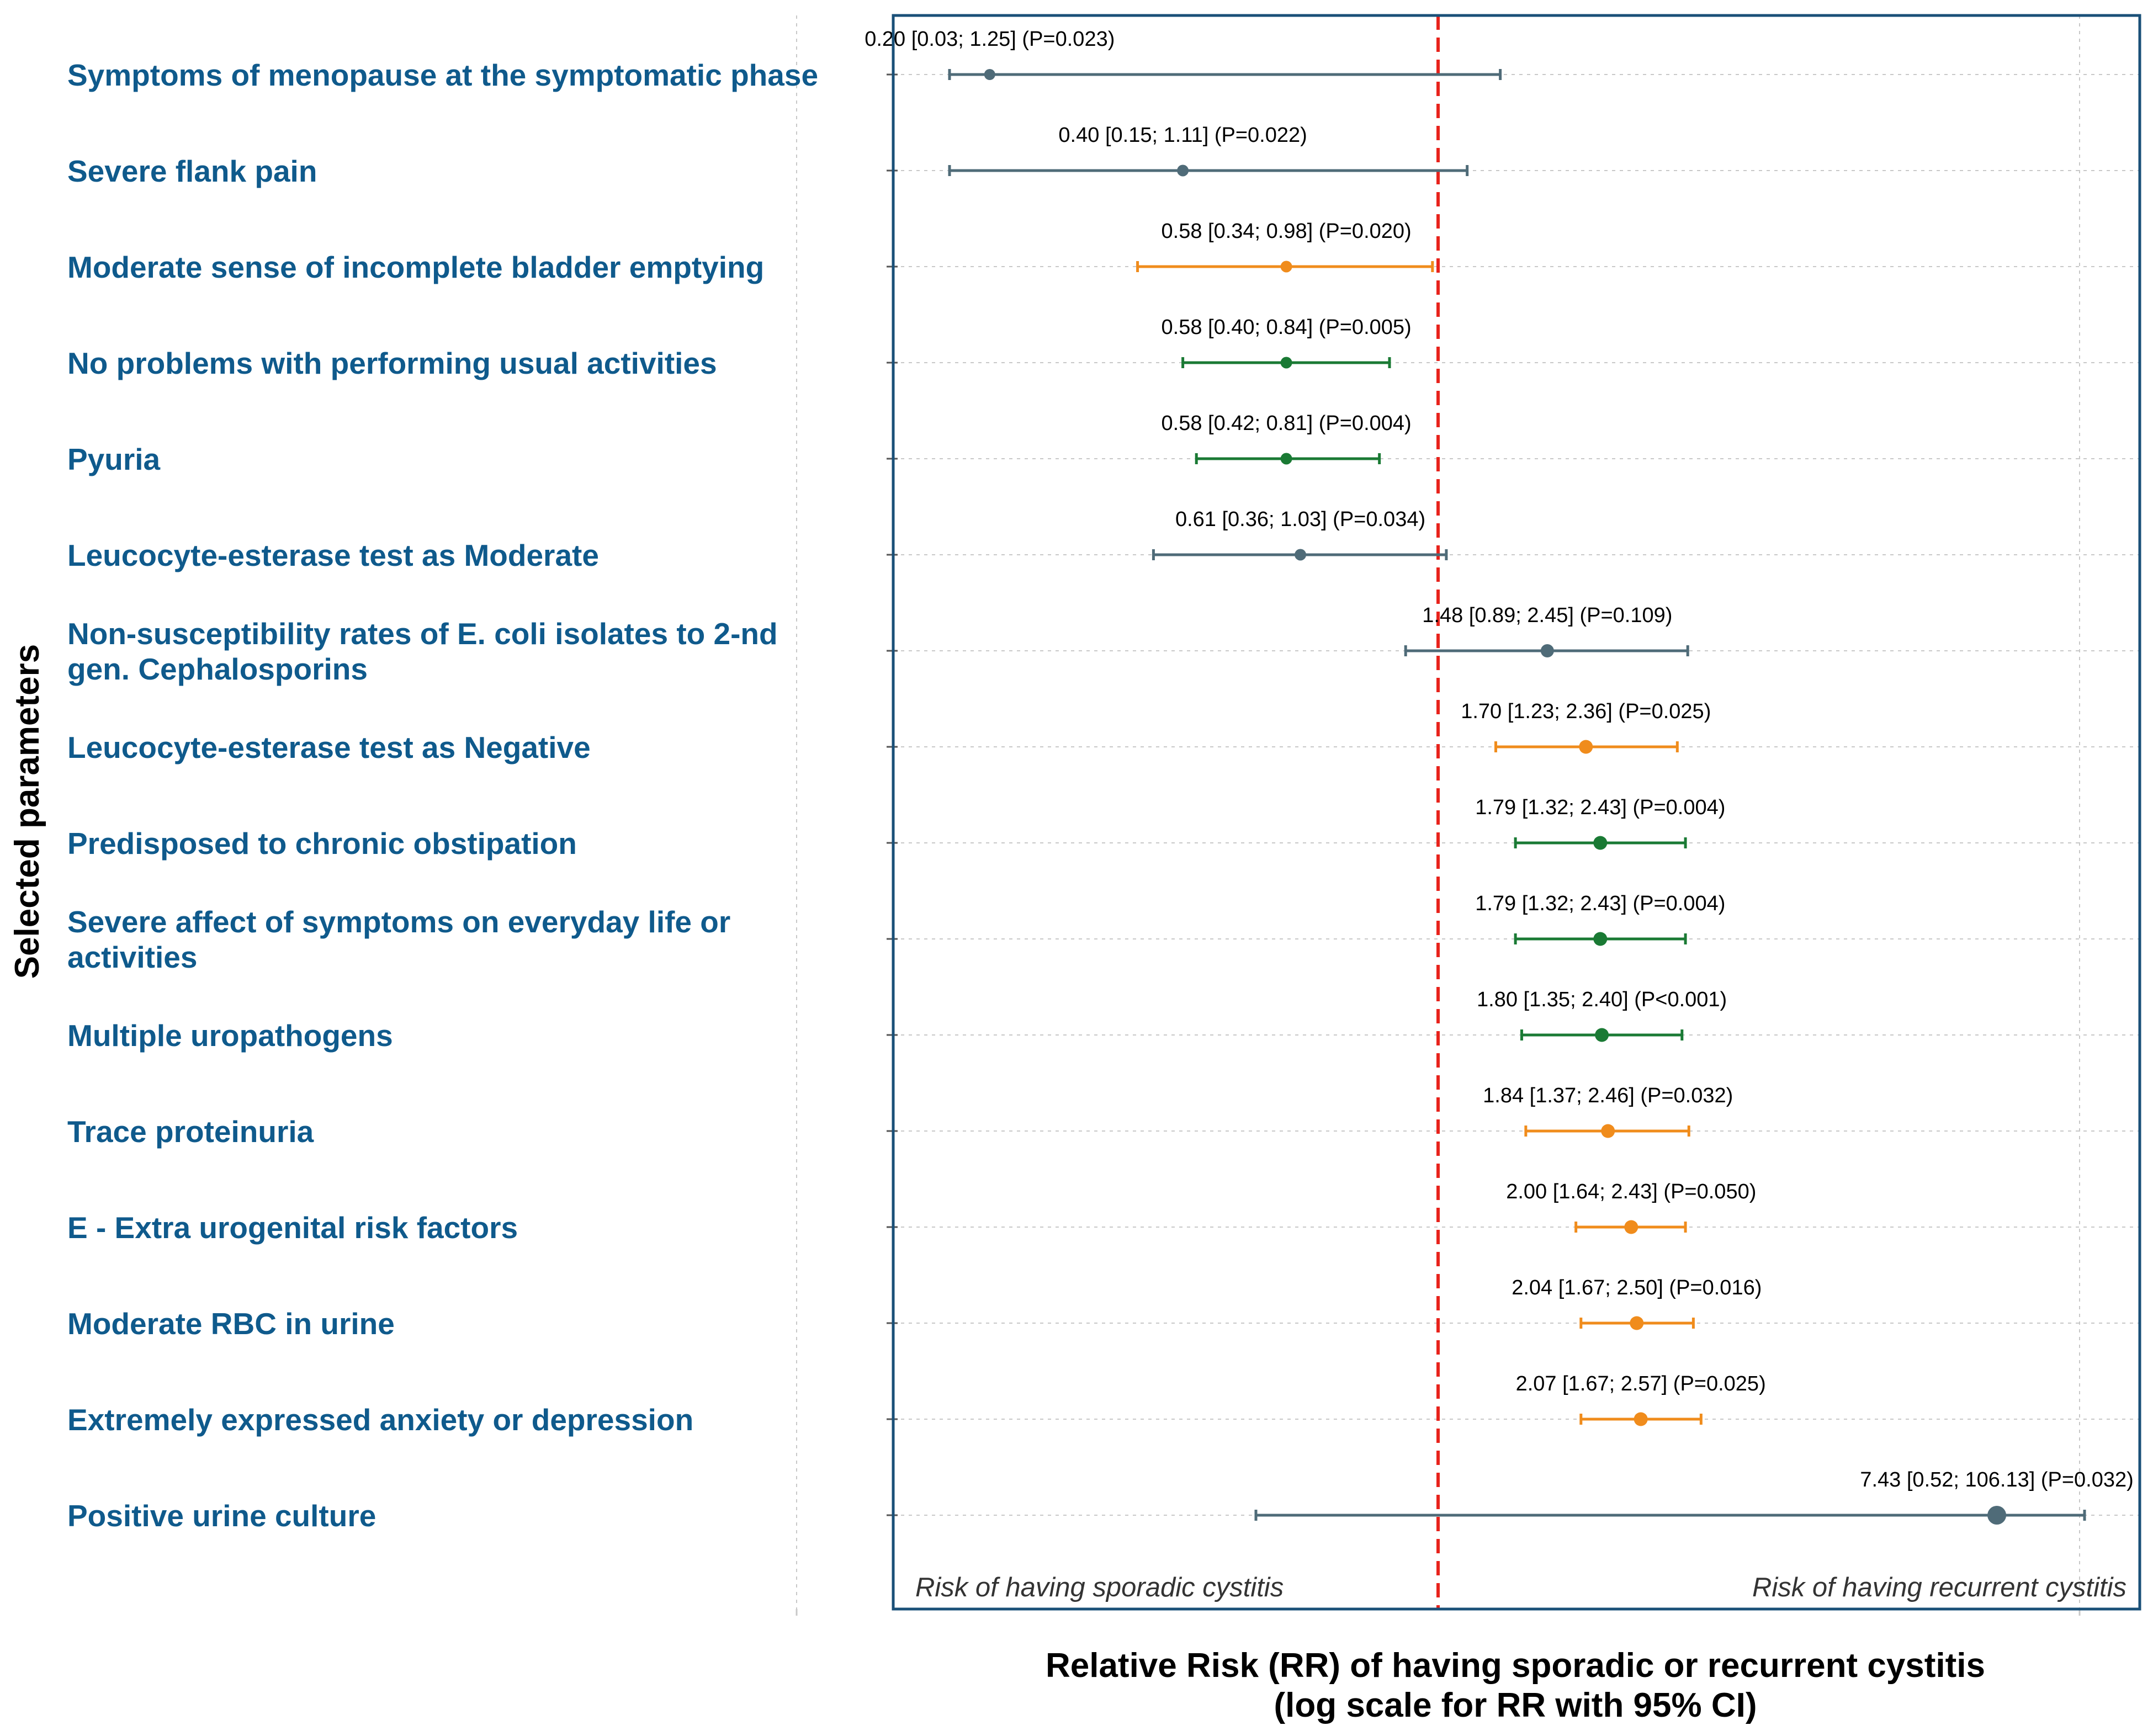  What do you see at coordinates (1641, 1399) in the screenshot?
I see `forest-row: 2.07 [1.67; 2.57] (P=0.025)` at bounding box center [1641, 1399].